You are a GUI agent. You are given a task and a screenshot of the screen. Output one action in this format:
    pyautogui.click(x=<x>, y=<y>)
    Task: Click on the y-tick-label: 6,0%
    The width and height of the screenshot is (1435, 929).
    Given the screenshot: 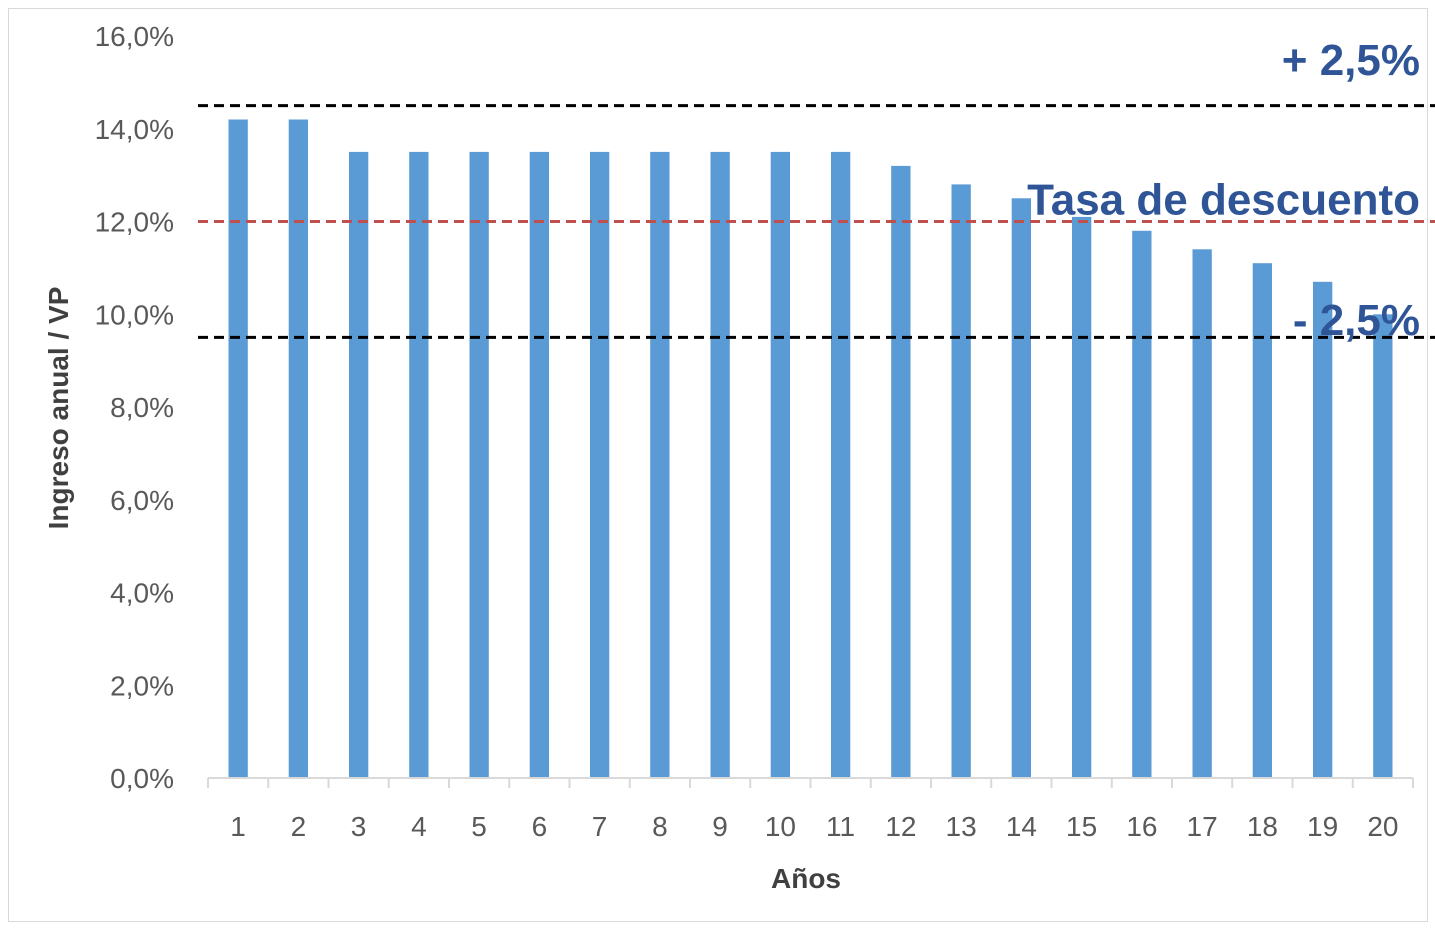 What is the action you would take?
    pyautogui.click(x=142, y=500)
    